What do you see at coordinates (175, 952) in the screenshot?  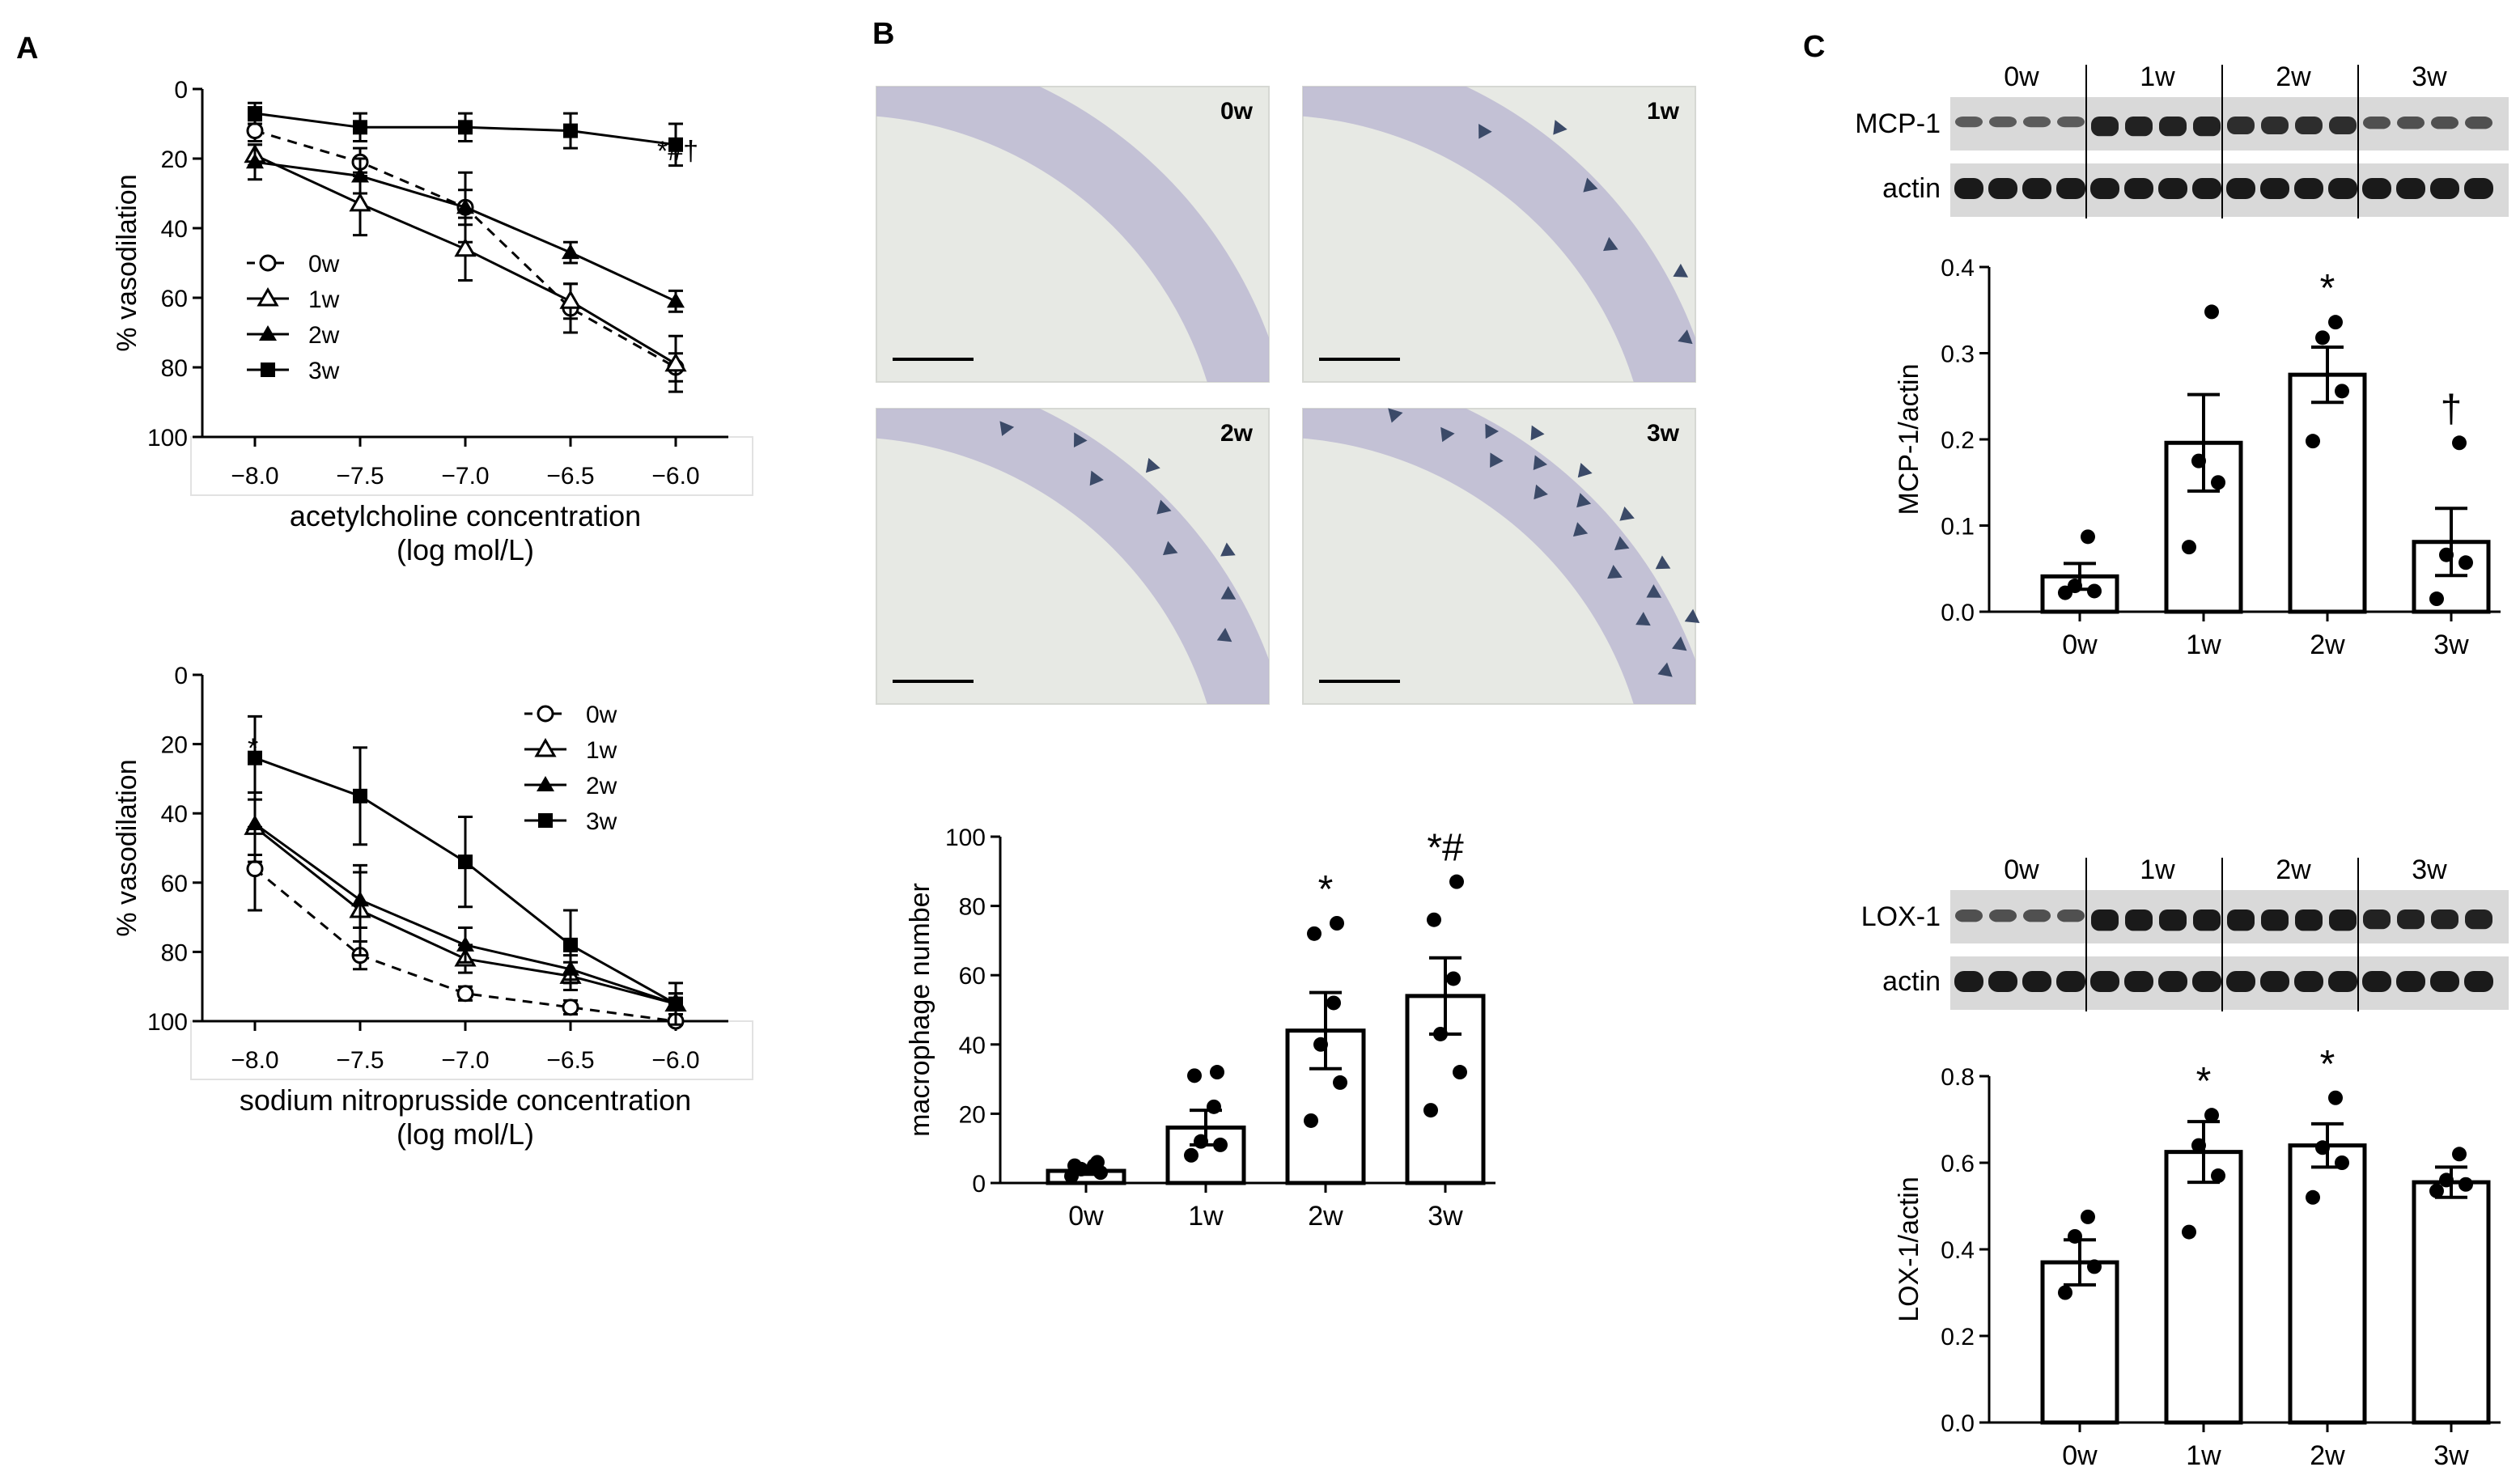 I see `snp-y-tick-label: 80` at bounding box center [175, 952].